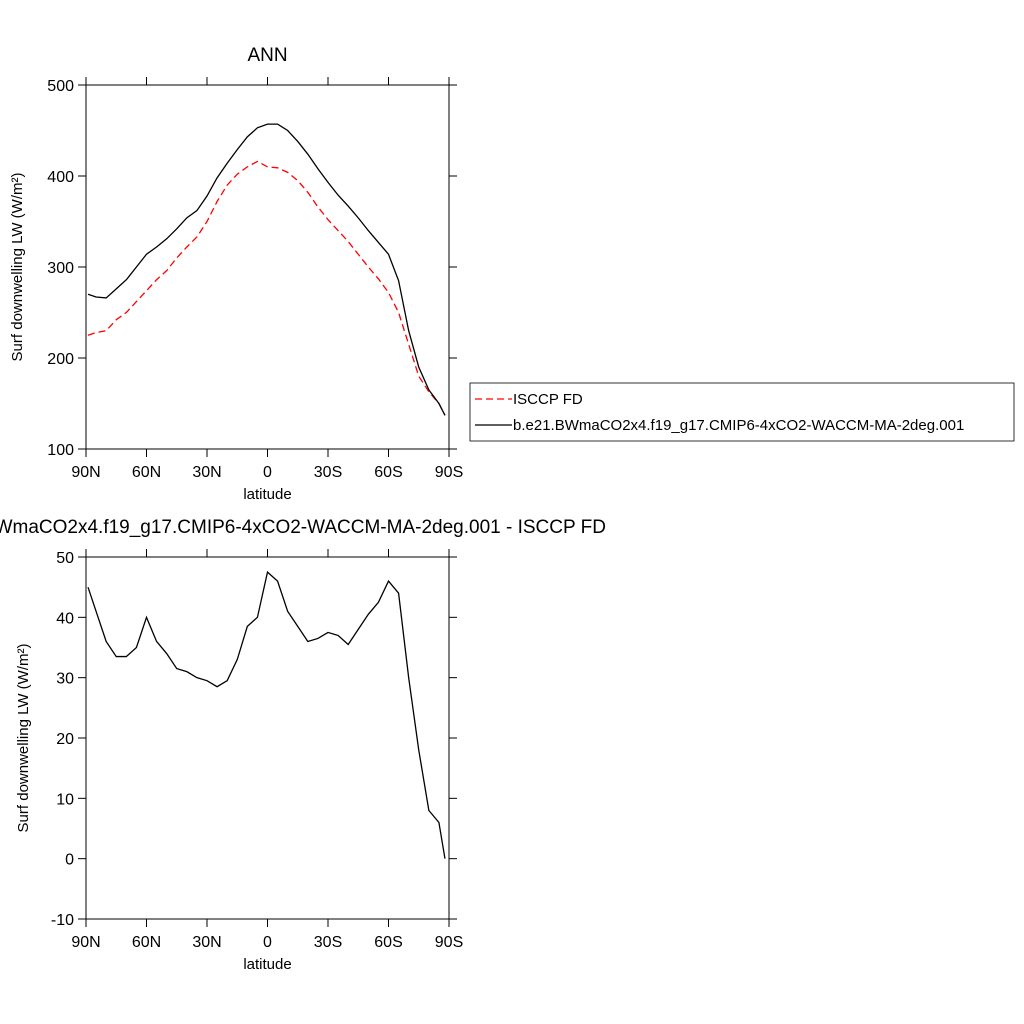 This screenshot has height=1024, width=1024. Describe the element at coordinates (65, 799) in the screenshot. I see `y-tick-label: 10` at that location.